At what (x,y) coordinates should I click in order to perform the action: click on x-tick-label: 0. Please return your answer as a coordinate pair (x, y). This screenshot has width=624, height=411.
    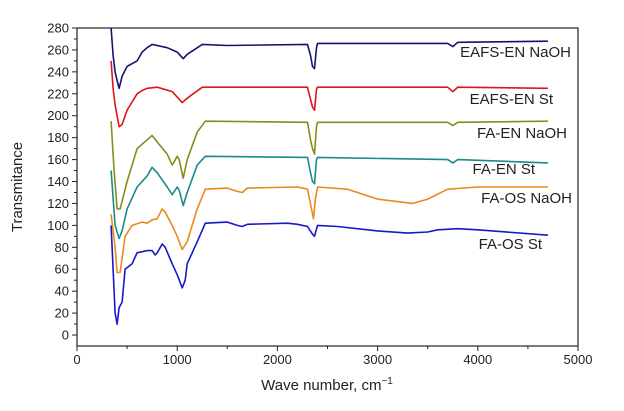
    Looking at the image, I should click on (76, 359).